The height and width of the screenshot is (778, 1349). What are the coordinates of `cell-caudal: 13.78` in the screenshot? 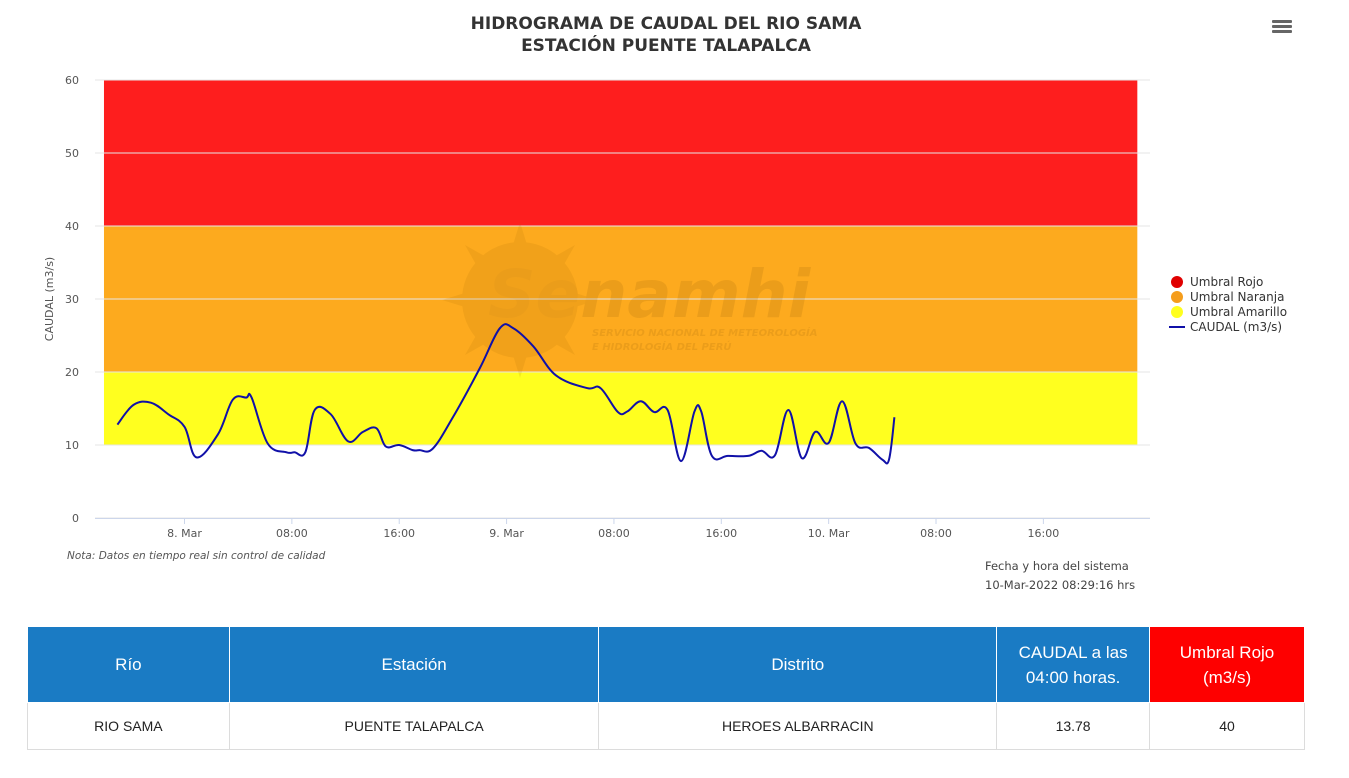 It's located at (1073, 726).